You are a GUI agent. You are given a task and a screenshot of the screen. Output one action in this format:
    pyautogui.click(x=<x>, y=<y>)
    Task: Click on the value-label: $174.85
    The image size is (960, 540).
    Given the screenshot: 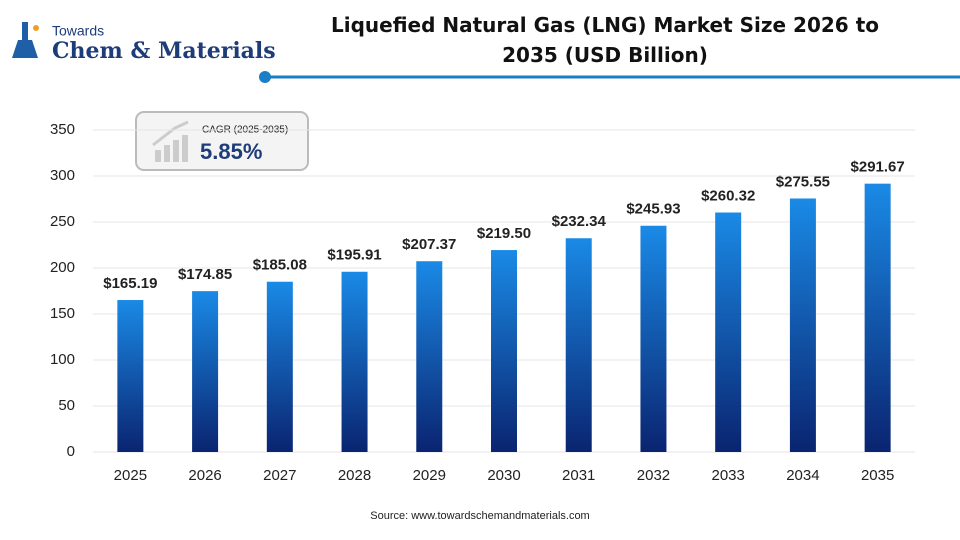 What is the action you would take?
    pyautogui.click(x=205, y=274)
    